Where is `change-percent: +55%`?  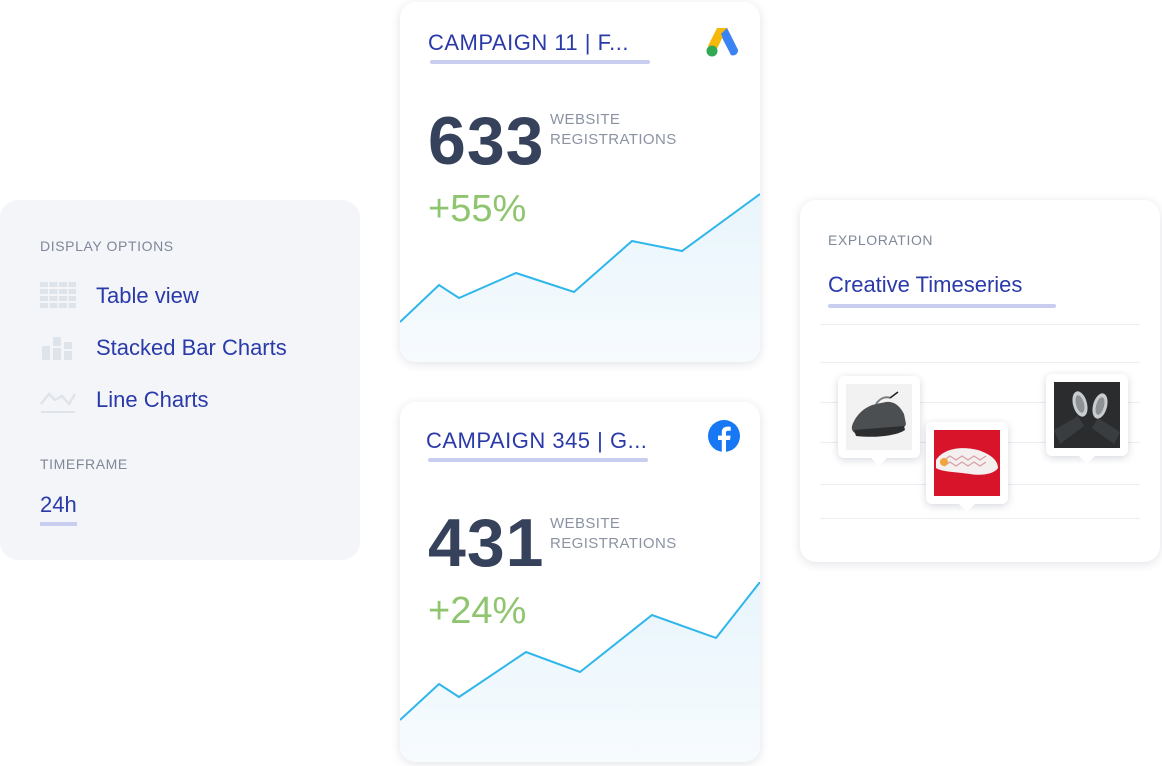
change-percent: +55% is located at coordinates (477, 209).